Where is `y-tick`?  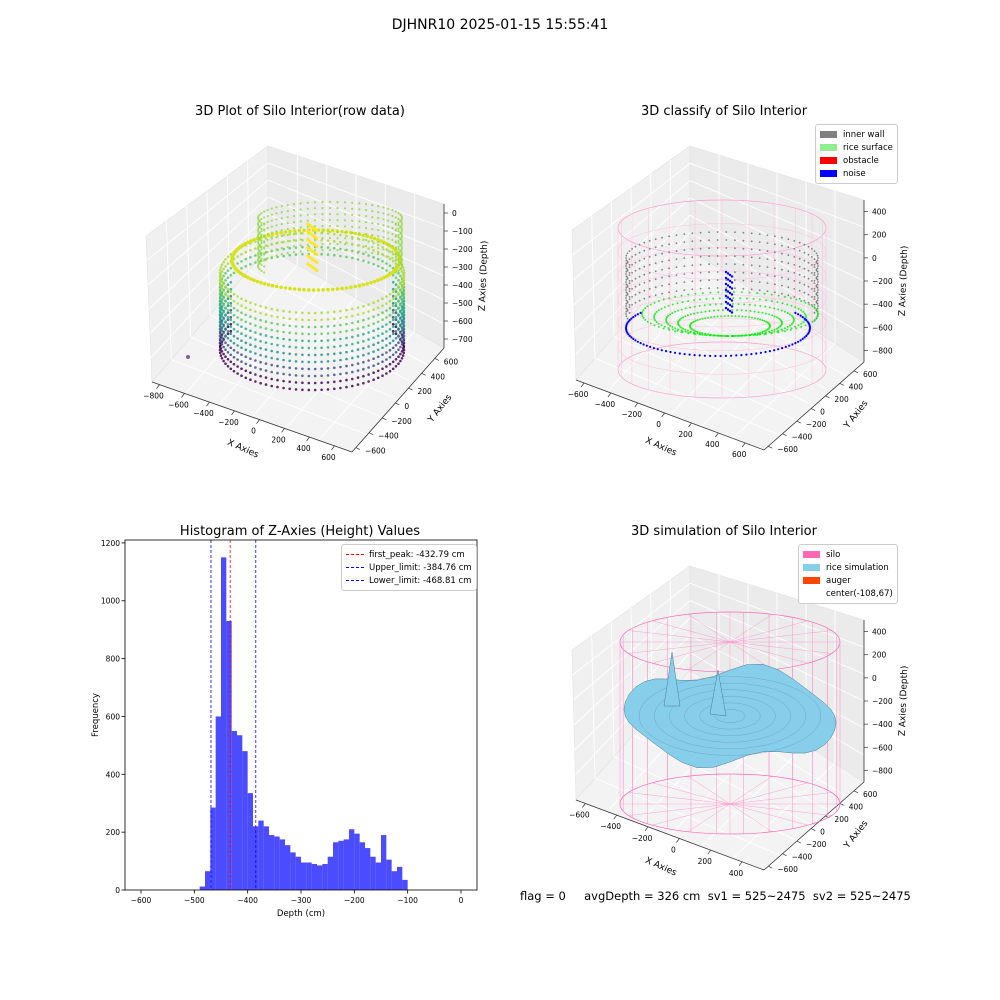 y-tick is located at coordinates (856, 792).